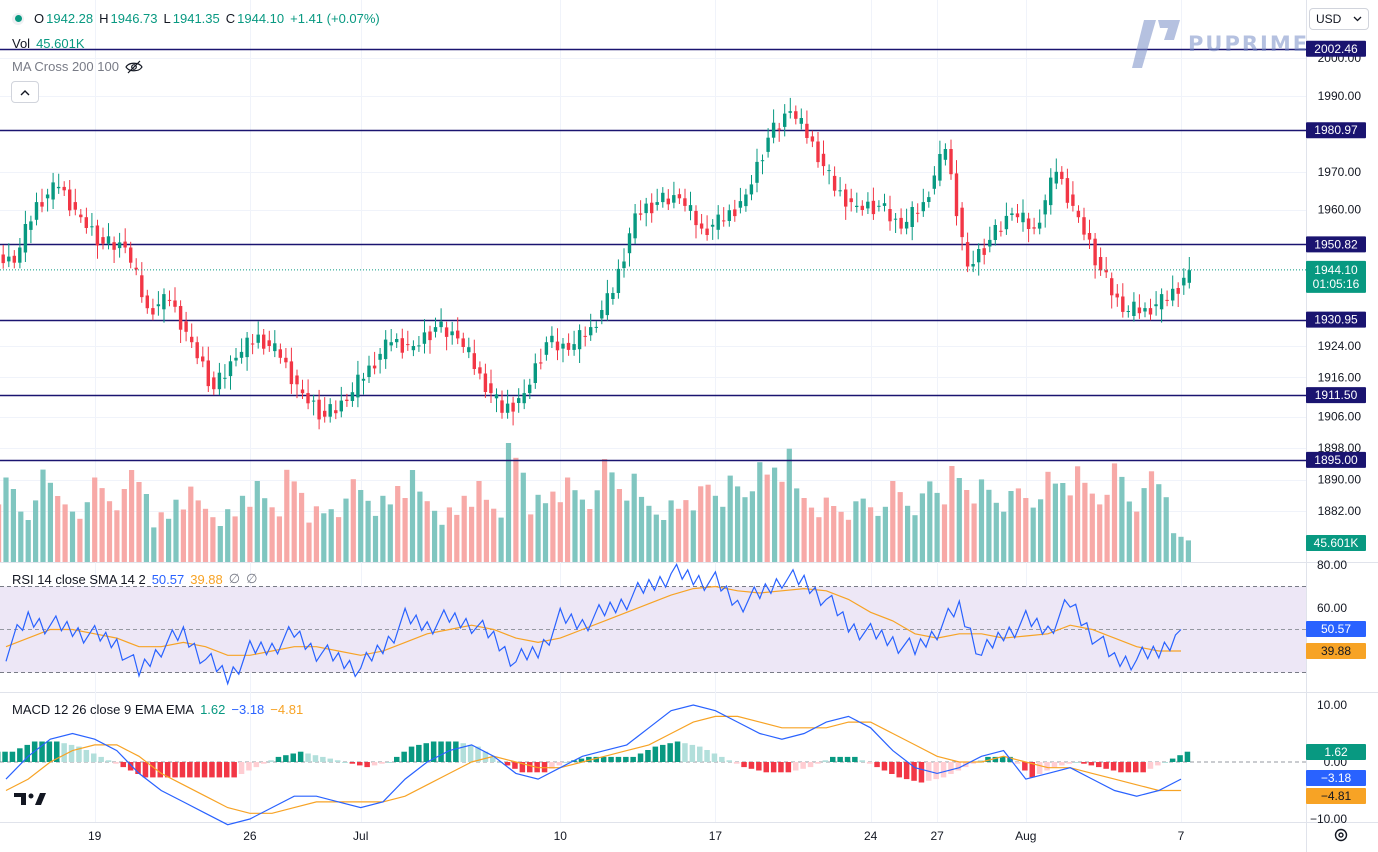 This screenshot has width=1378, height=852. I want to click on gear-icon, so click(1341, 835).